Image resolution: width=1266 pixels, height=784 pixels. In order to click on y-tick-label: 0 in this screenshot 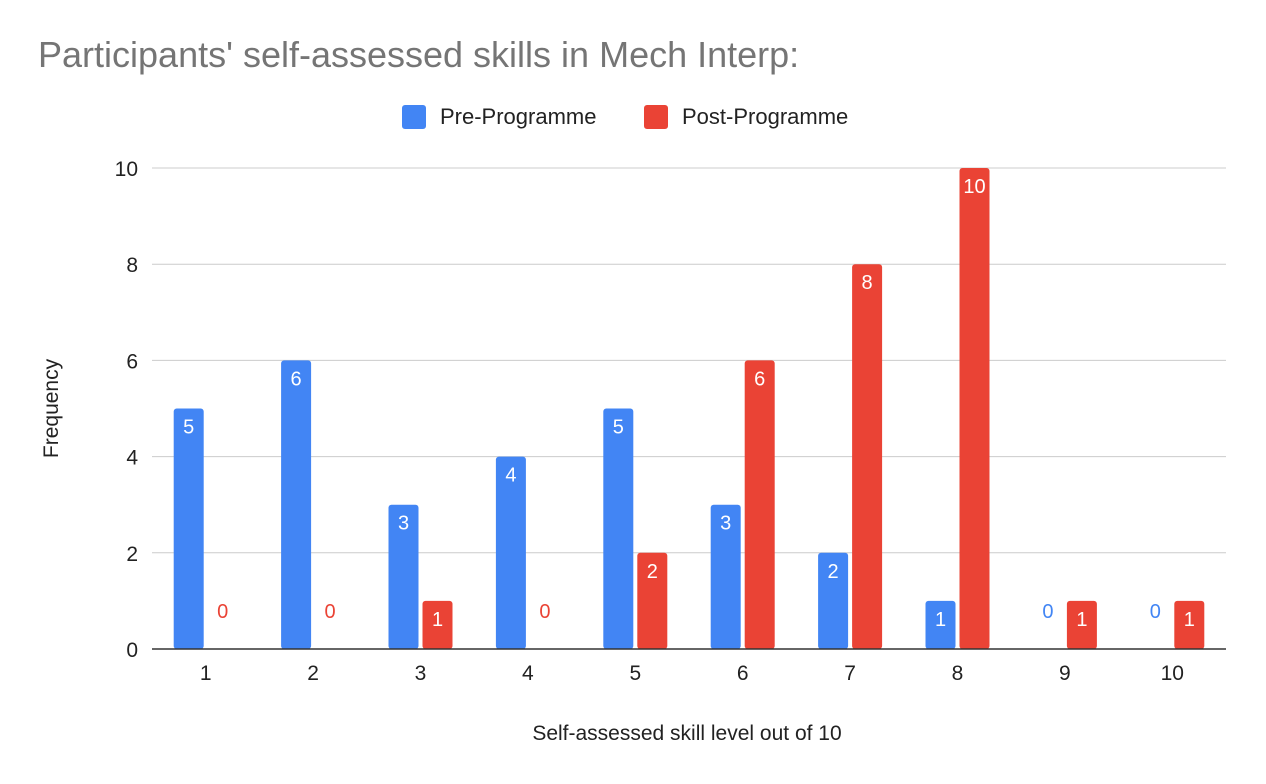, I will do `click(132, 650)`.